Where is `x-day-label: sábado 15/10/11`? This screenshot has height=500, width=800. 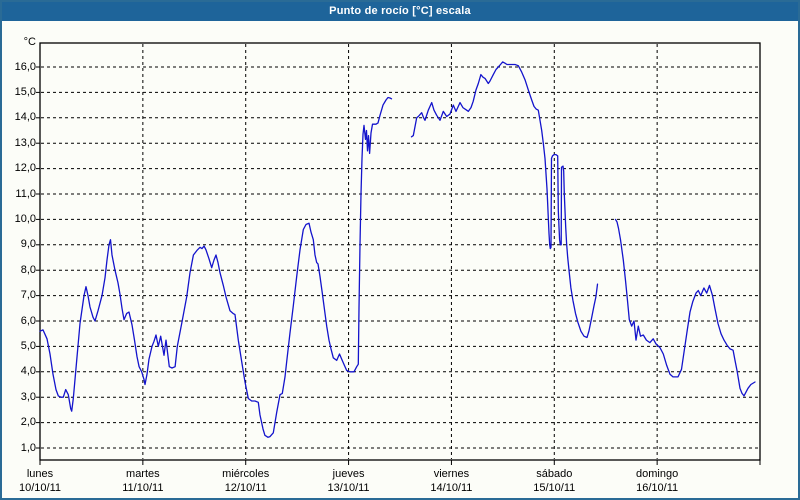 x-day-label: sábado 15/10/11 is located at coordinates (554, 481).